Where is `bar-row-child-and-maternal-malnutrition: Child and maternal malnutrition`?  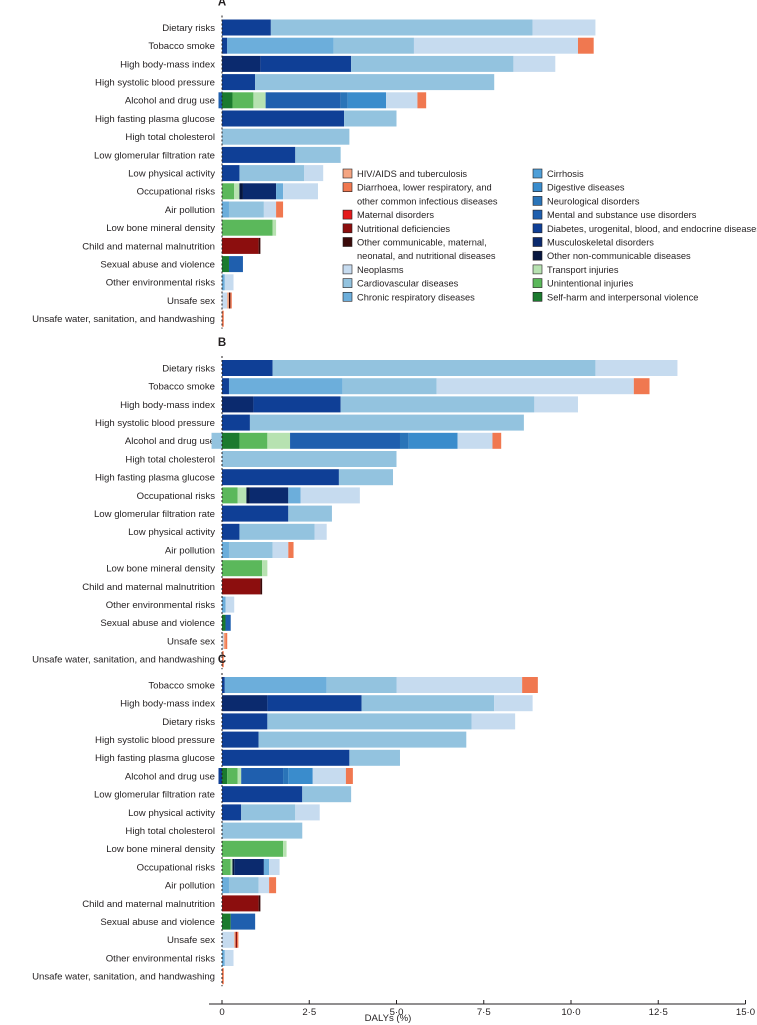 bar-row-child-and-maternal-malnutrition: Child and maternal malnutrition is located at coordinates (171, 245).